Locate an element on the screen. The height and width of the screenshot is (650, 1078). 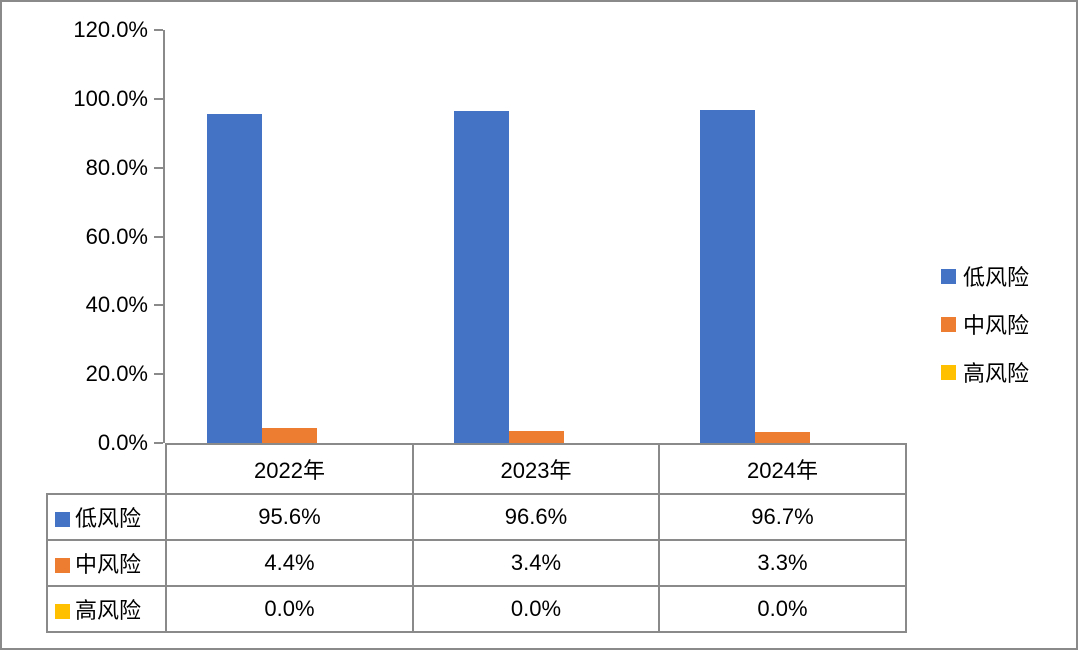
legend-label: 低风险 is located at coordinates (996, 277).